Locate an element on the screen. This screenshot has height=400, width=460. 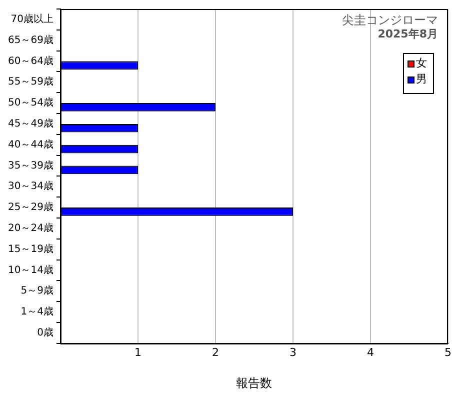
y-tick-label: 5～9歳 is located at coordinates (37, 290).